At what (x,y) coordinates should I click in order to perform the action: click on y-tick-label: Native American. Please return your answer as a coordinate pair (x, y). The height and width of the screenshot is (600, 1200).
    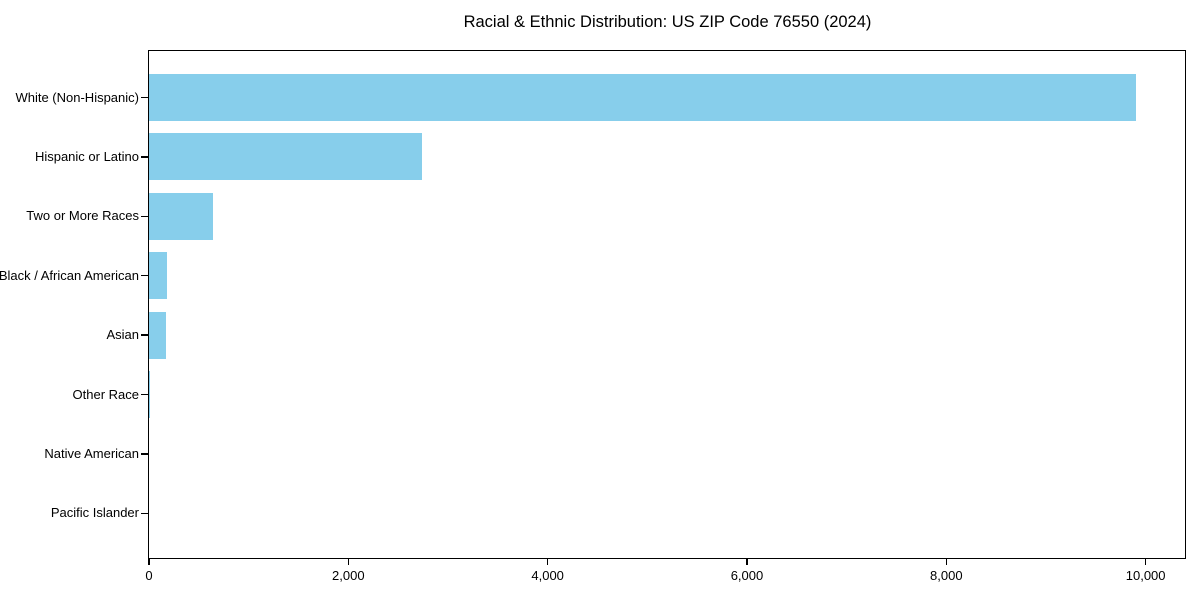
    Looking at the image, I should click on (91, 453).